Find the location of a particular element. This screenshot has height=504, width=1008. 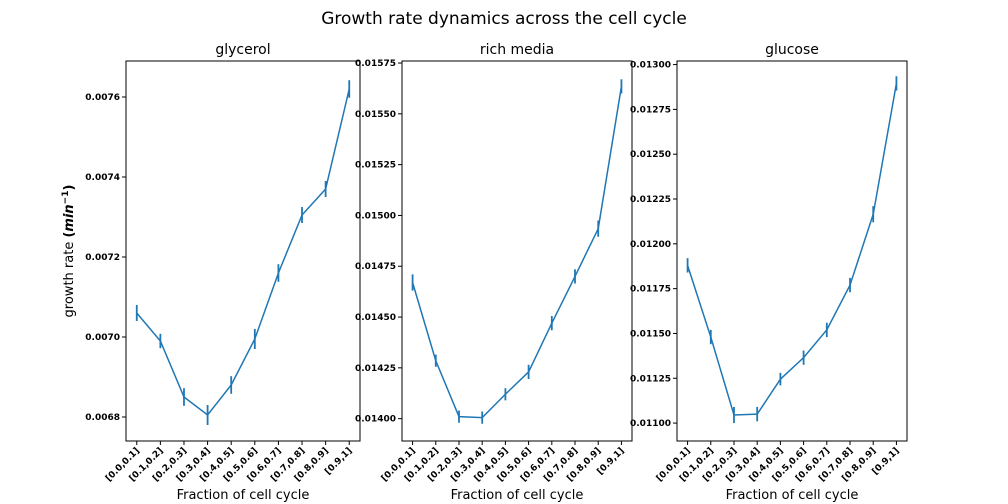

y-tick-label: 0.01100 is located at coordinates (650, 424).